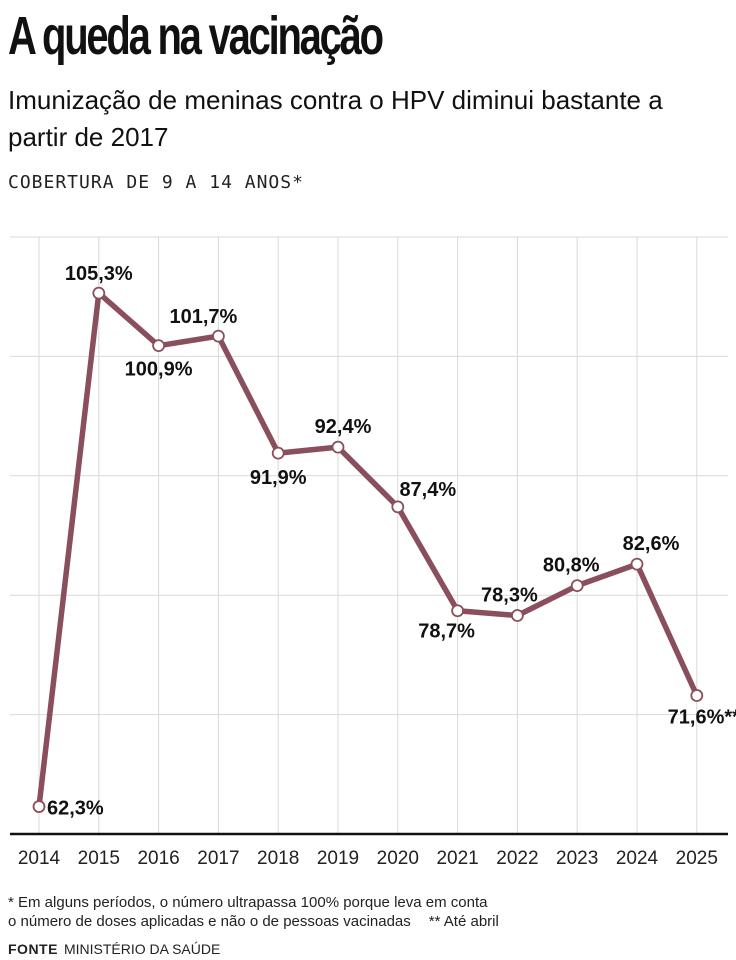  What do you see at coordinates (571, 566) in the screenshot?
I see `data-label-2023: 80,8%` at bounding box center [571, 566].